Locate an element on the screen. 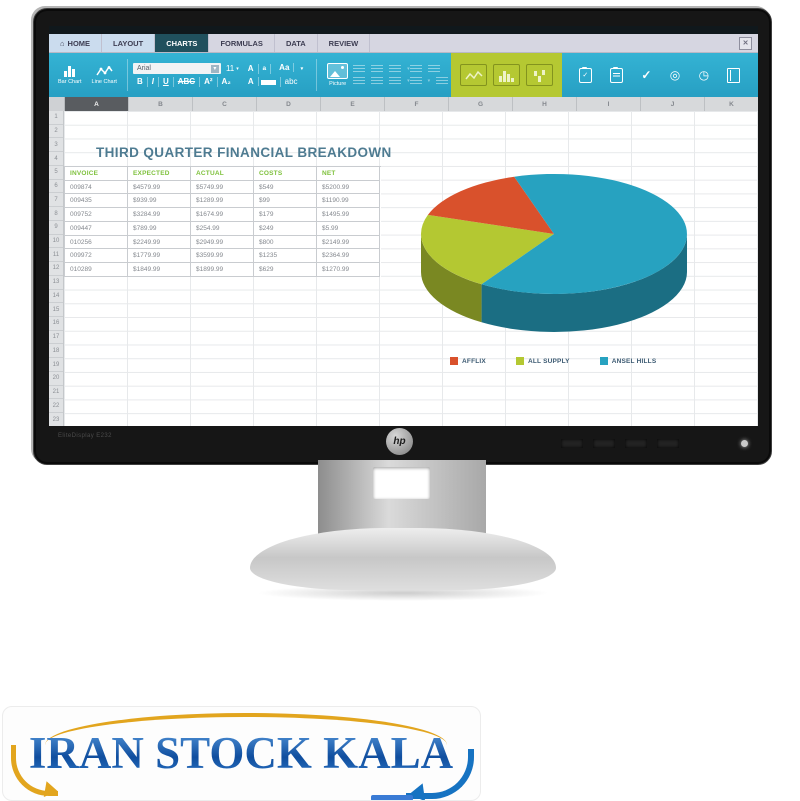 The width and height of the screenshot is (800, 801). insert-line-chart-button is located at coordinates (474, 75).